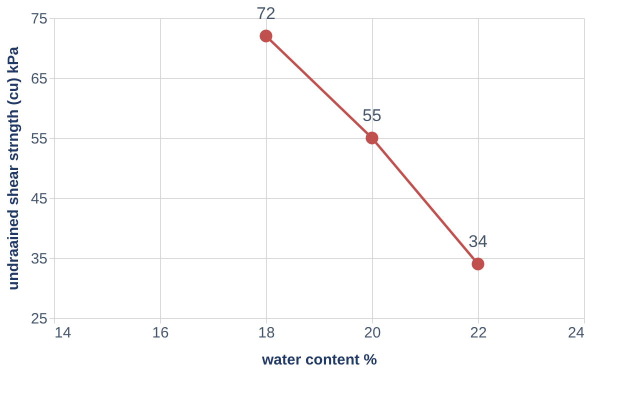 The image size is (636, 419). I want to click on x-tick-label: 20, so click(372, 333).